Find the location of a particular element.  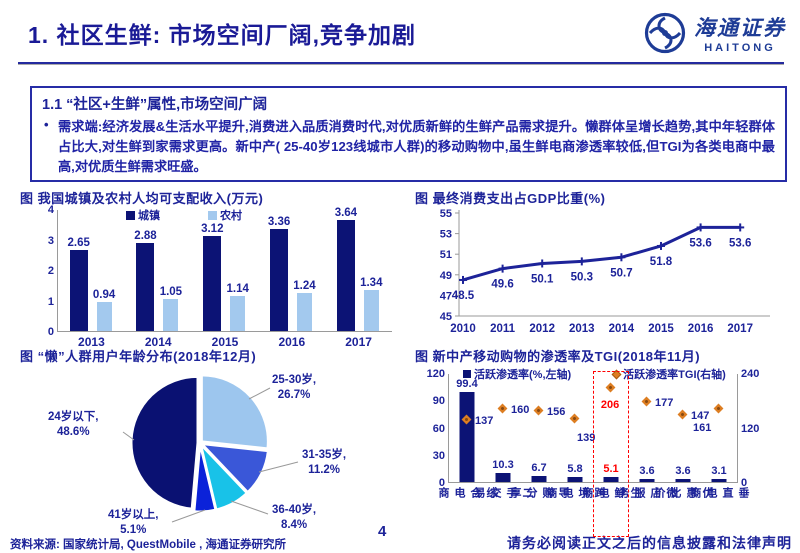

y-tick-label: 49 is located at coordinates (446, 276).